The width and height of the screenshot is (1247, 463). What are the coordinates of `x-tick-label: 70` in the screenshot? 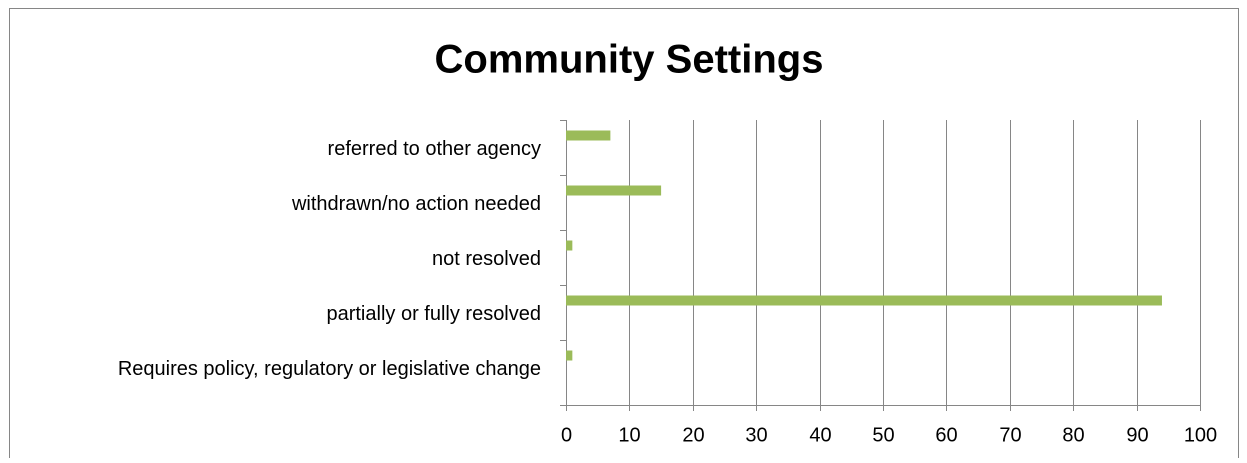 It's located at (1010, 435).